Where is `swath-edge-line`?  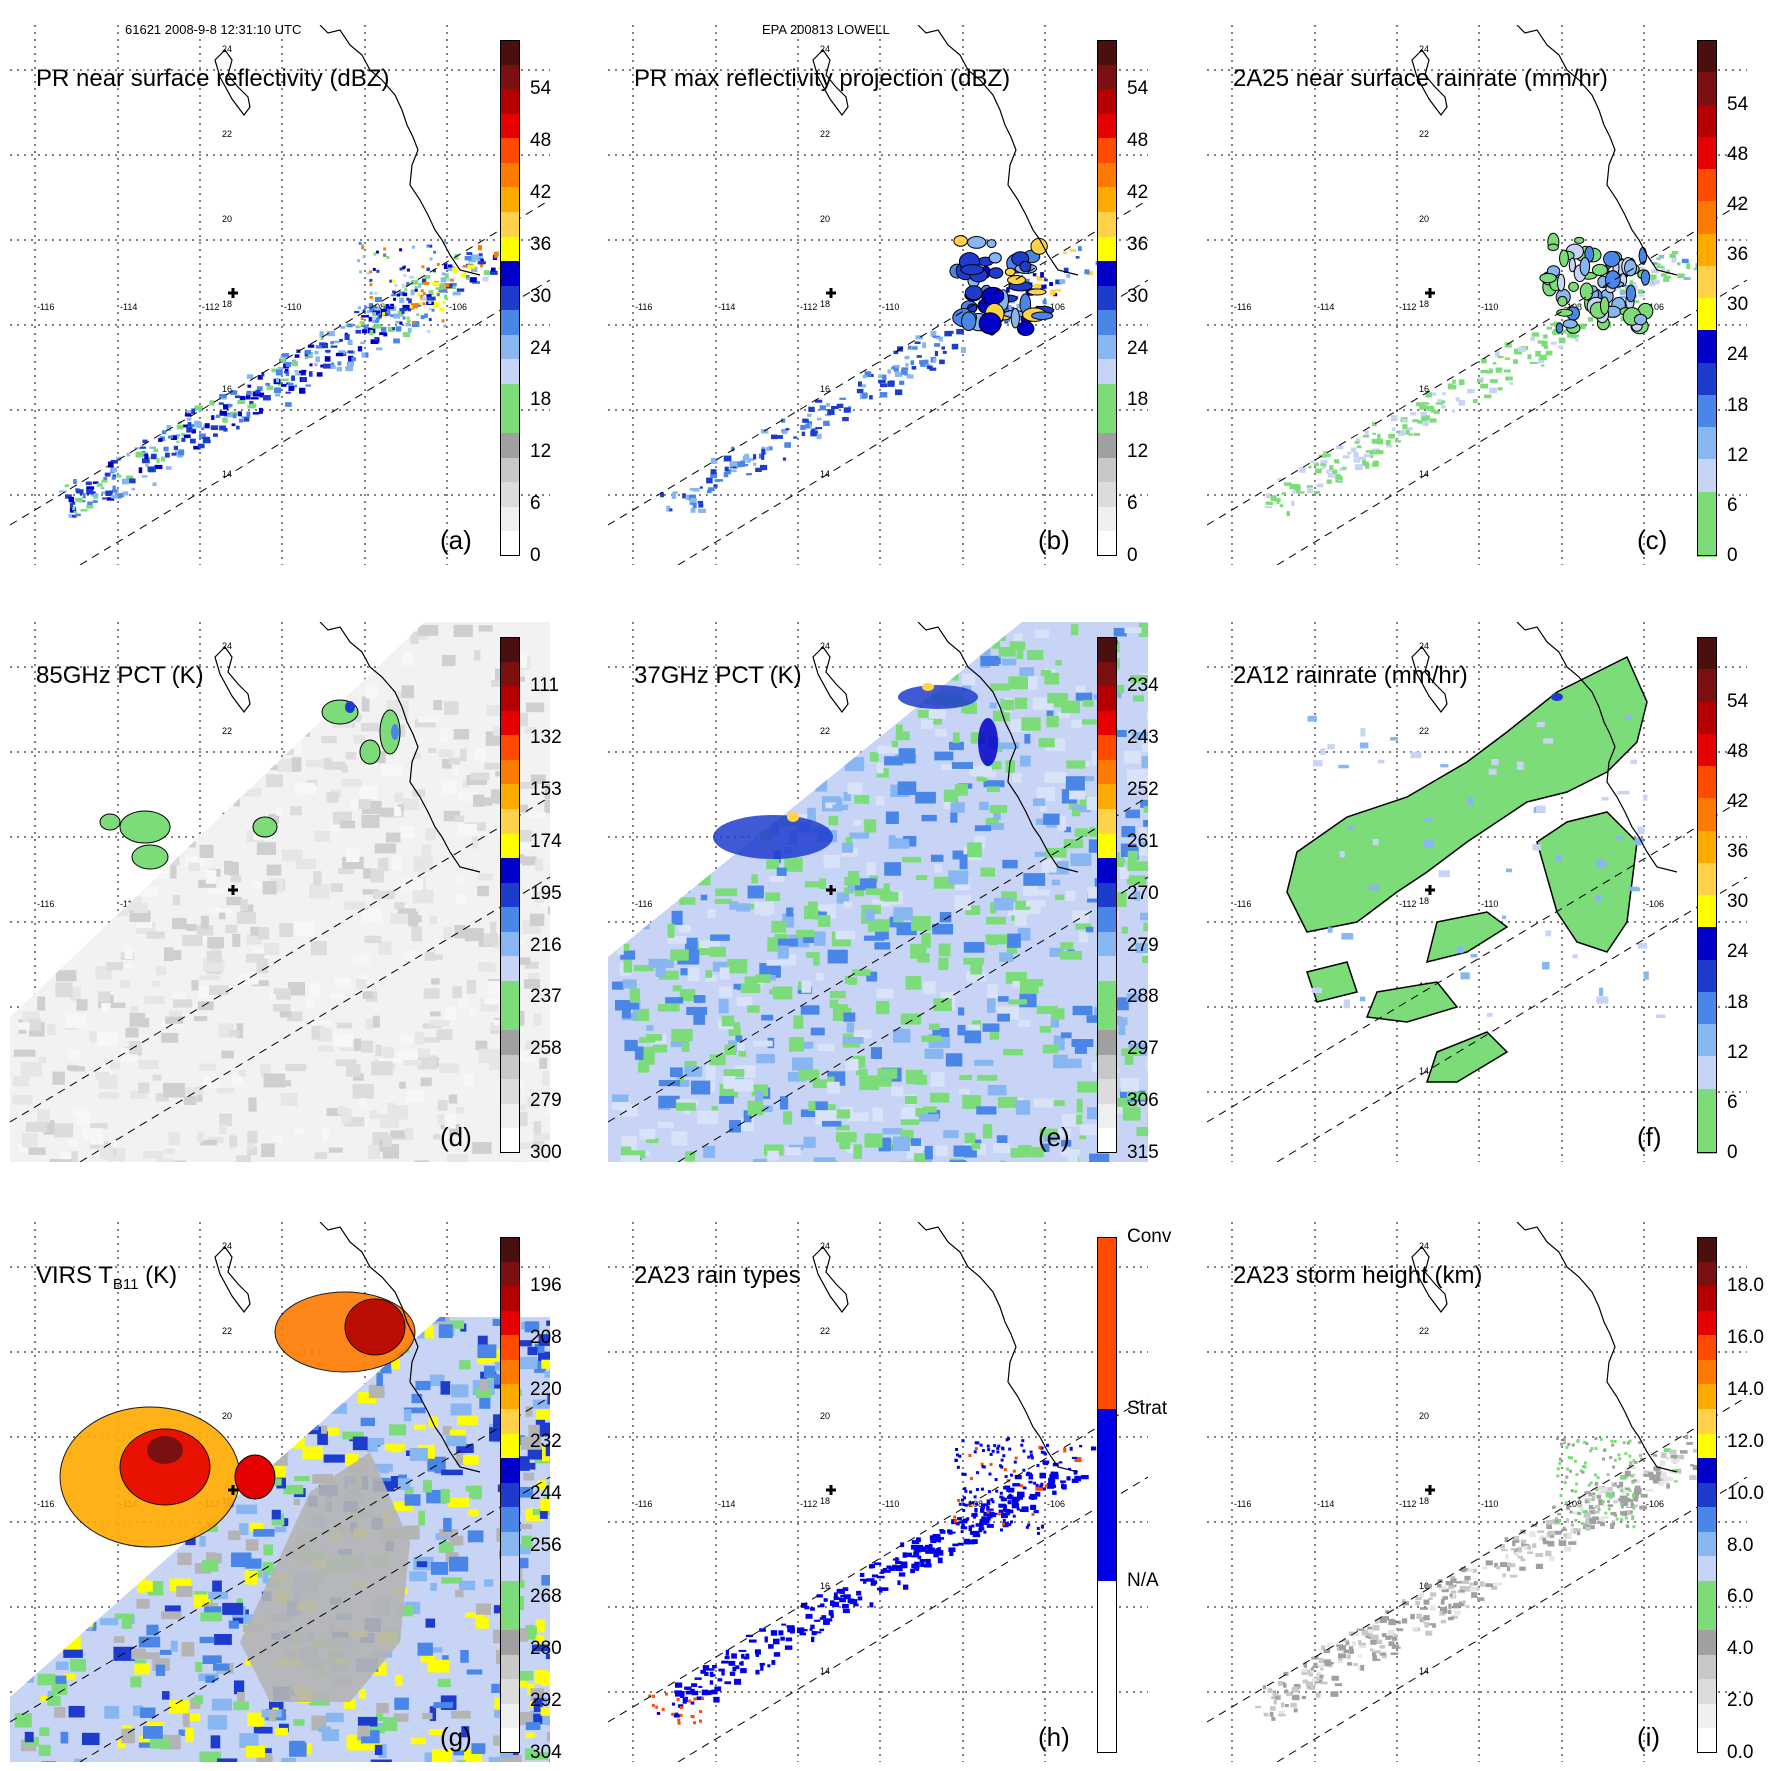 swath-edge-line is located at coordinates (314, 1019).